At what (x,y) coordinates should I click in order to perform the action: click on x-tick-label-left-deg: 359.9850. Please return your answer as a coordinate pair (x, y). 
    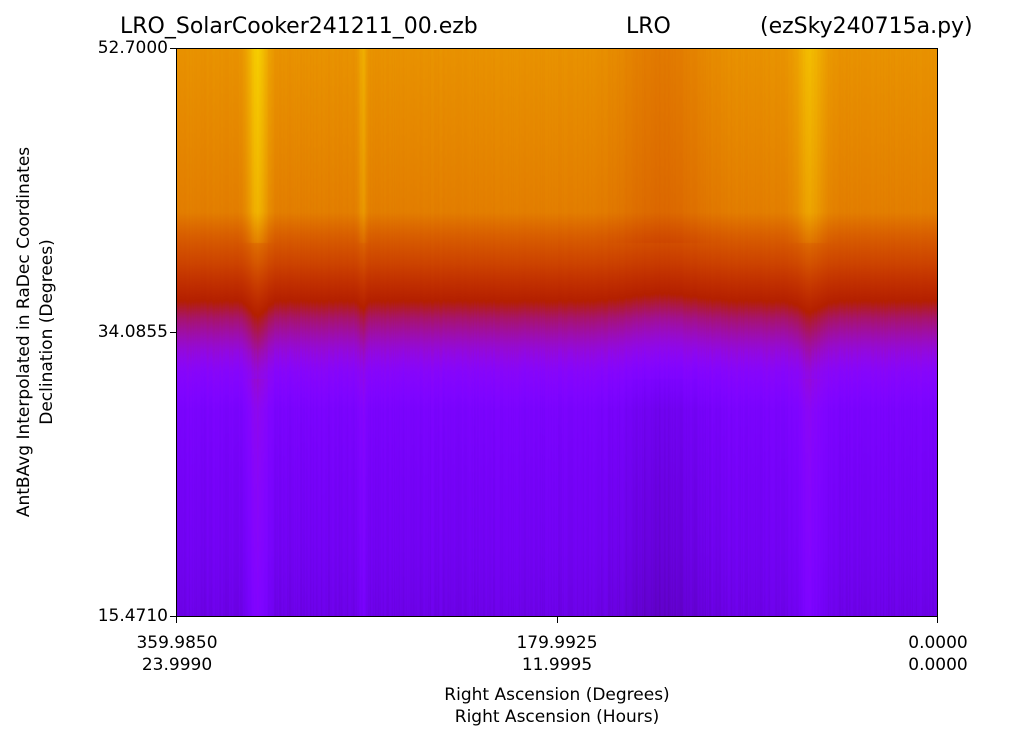
    Looking at the image, I should click on (177, 643).